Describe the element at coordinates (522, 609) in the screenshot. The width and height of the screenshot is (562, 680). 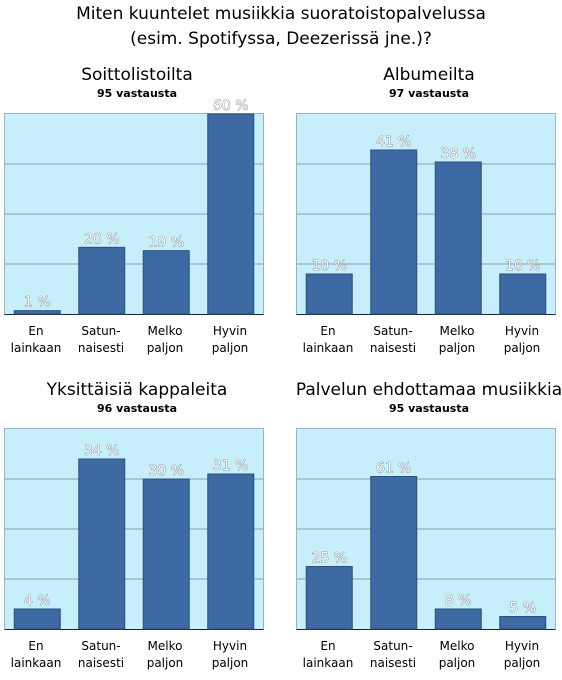
I see `bar-value-label: 5 %` at that location.